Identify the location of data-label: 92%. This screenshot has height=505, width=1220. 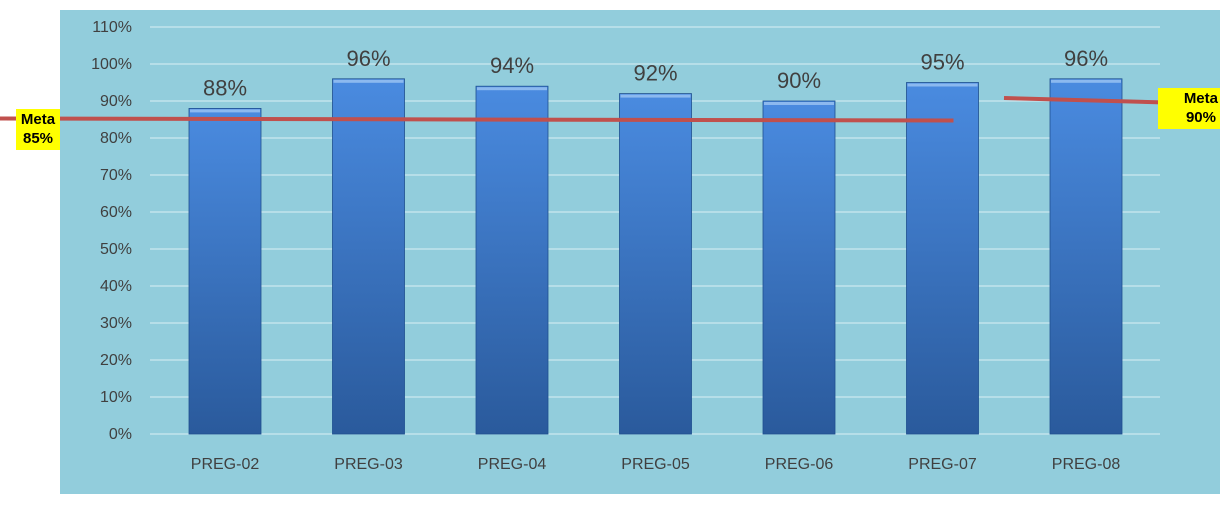
(655, 73).